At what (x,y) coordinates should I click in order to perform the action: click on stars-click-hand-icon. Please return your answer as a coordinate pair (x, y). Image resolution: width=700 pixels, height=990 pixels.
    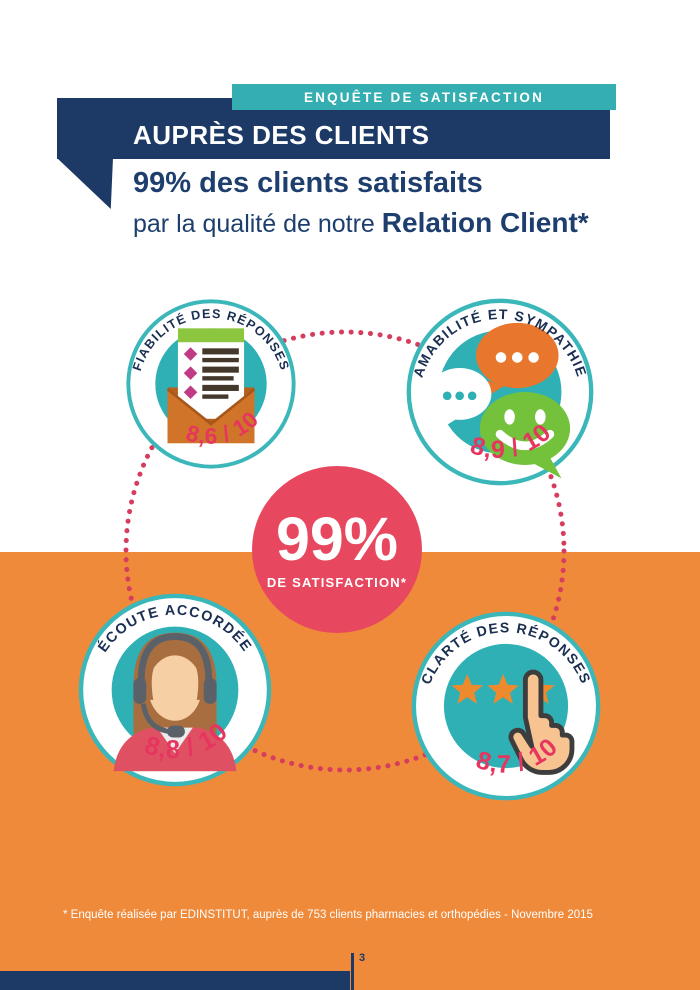
    Looking at the image, I should click on (513, 722).